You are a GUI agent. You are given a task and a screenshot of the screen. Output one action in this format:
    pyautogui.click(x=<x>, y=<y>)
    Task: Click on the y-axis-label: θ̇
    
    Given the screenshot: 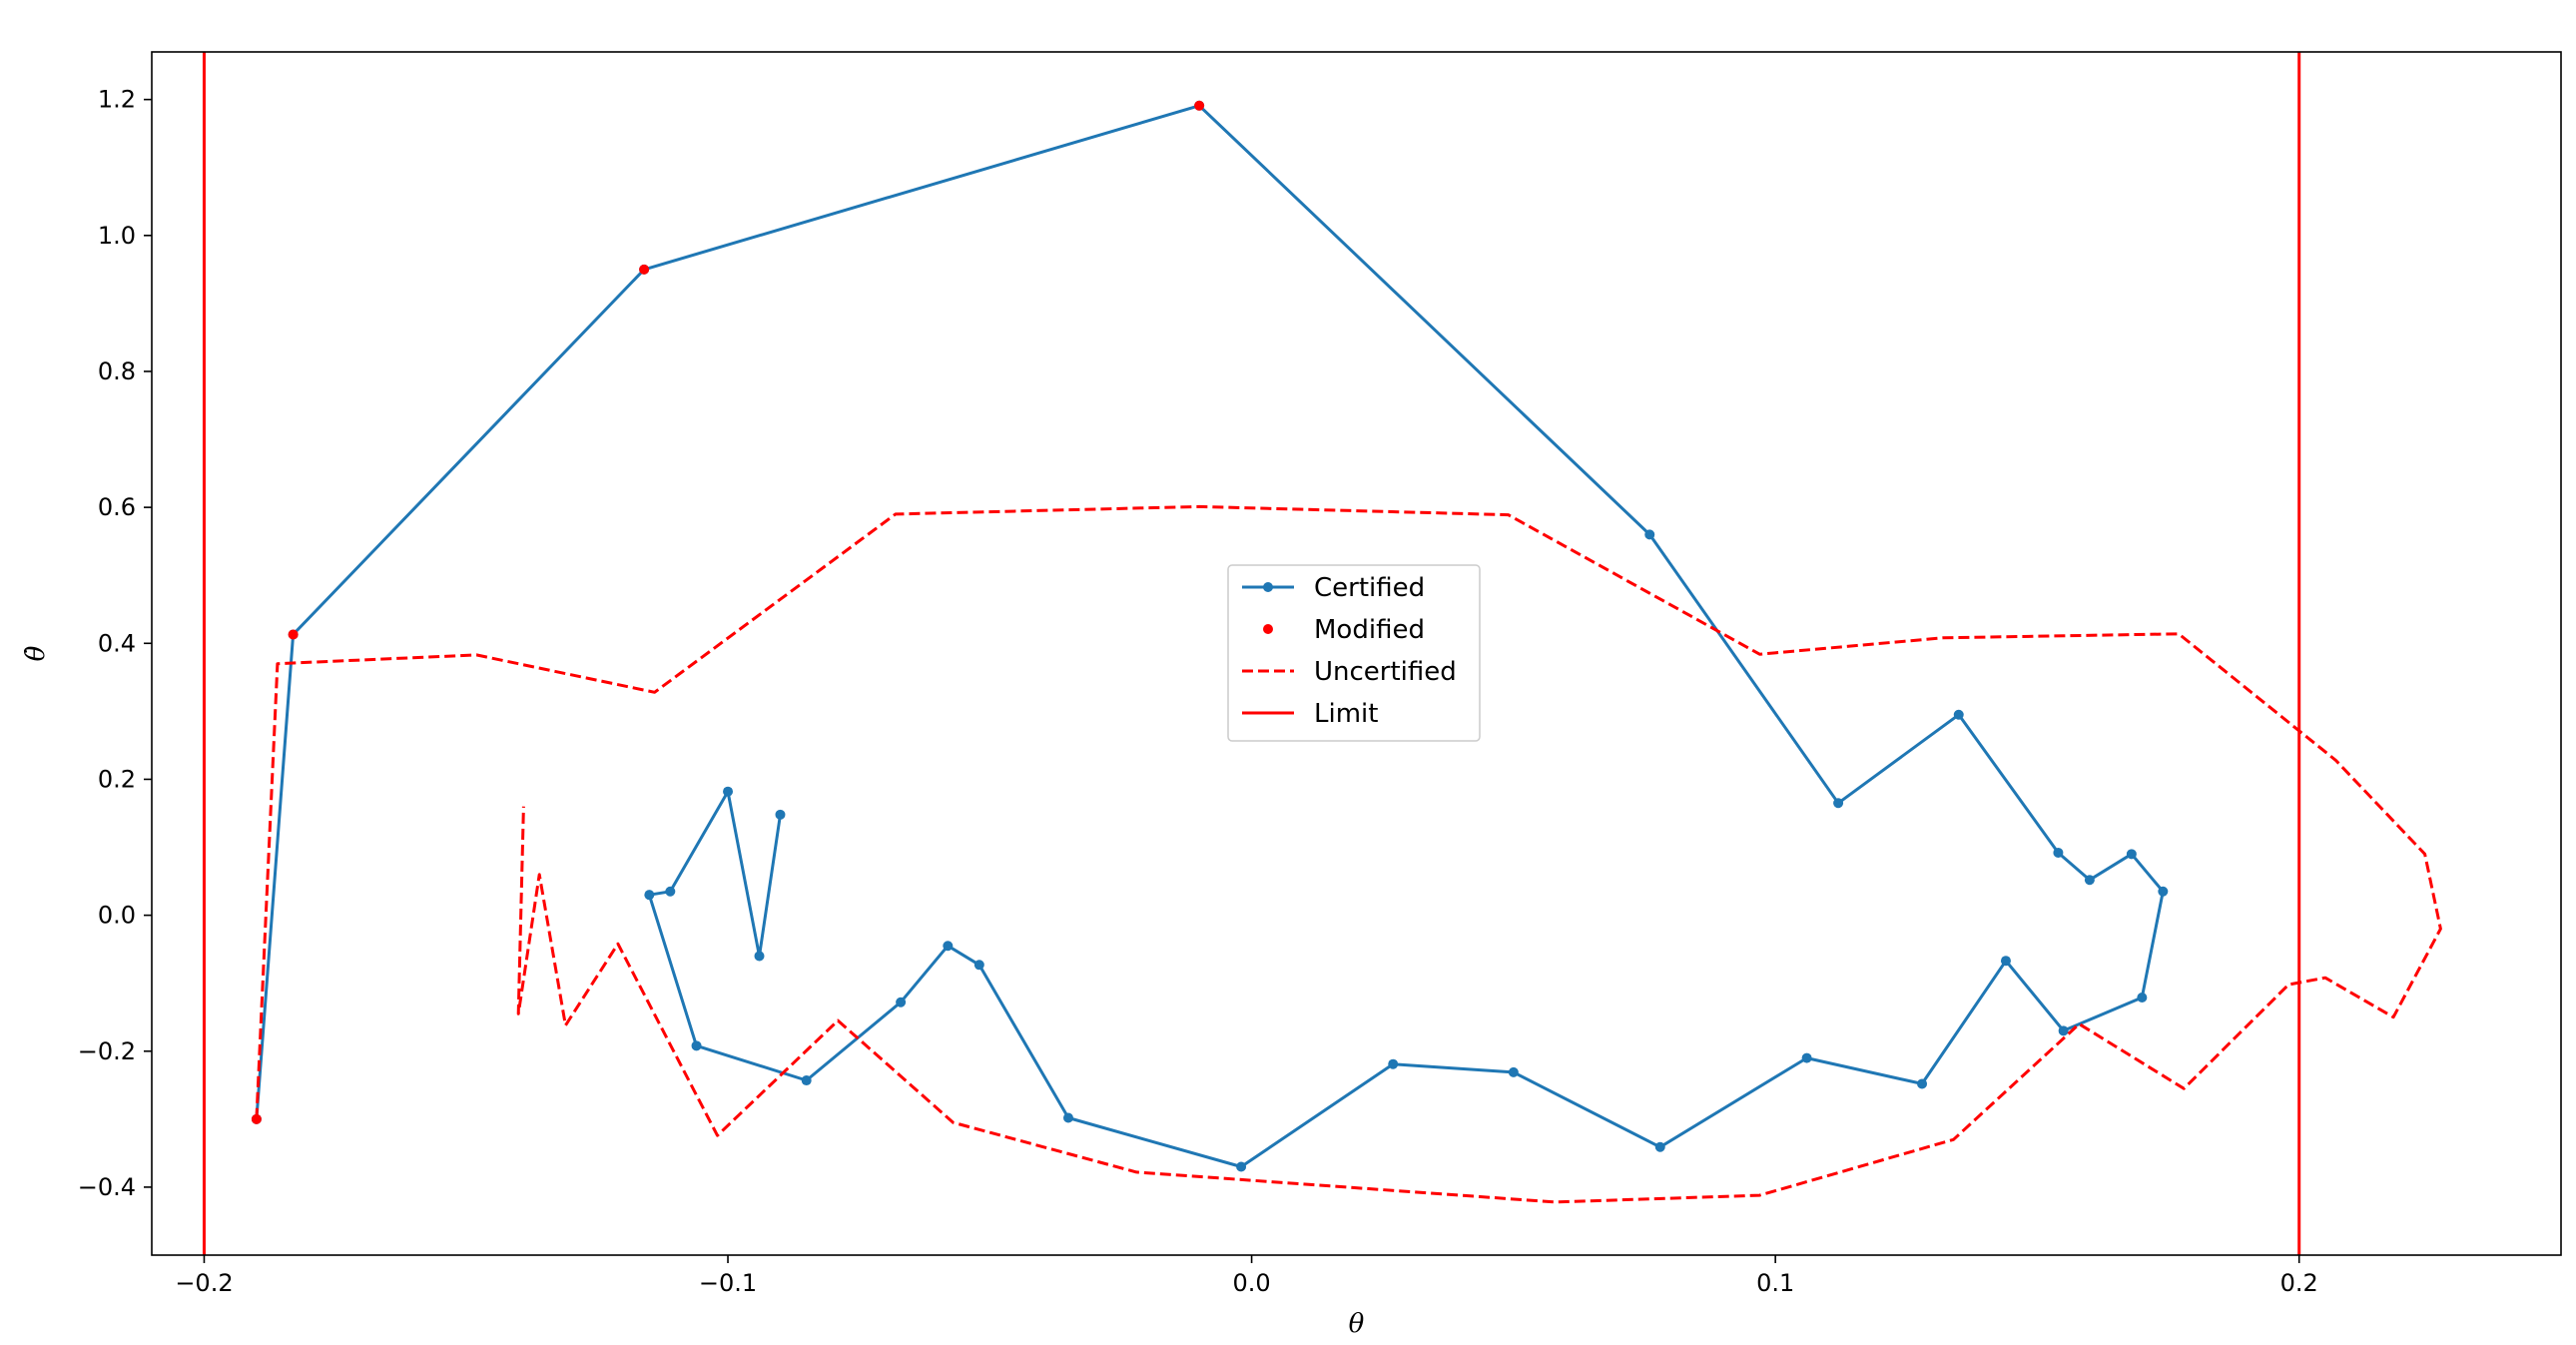 What is the action you would take?
    pyautogui.click(x=36, y=653)
    